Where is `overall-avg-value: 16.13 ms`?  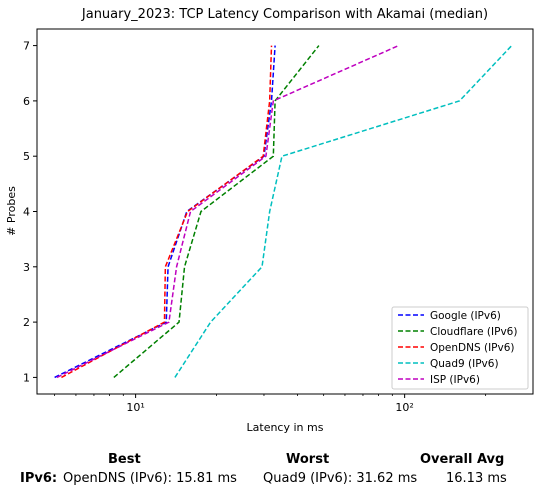
overall-avg-value: 16.13 ms is located at coordinates (476, 478).